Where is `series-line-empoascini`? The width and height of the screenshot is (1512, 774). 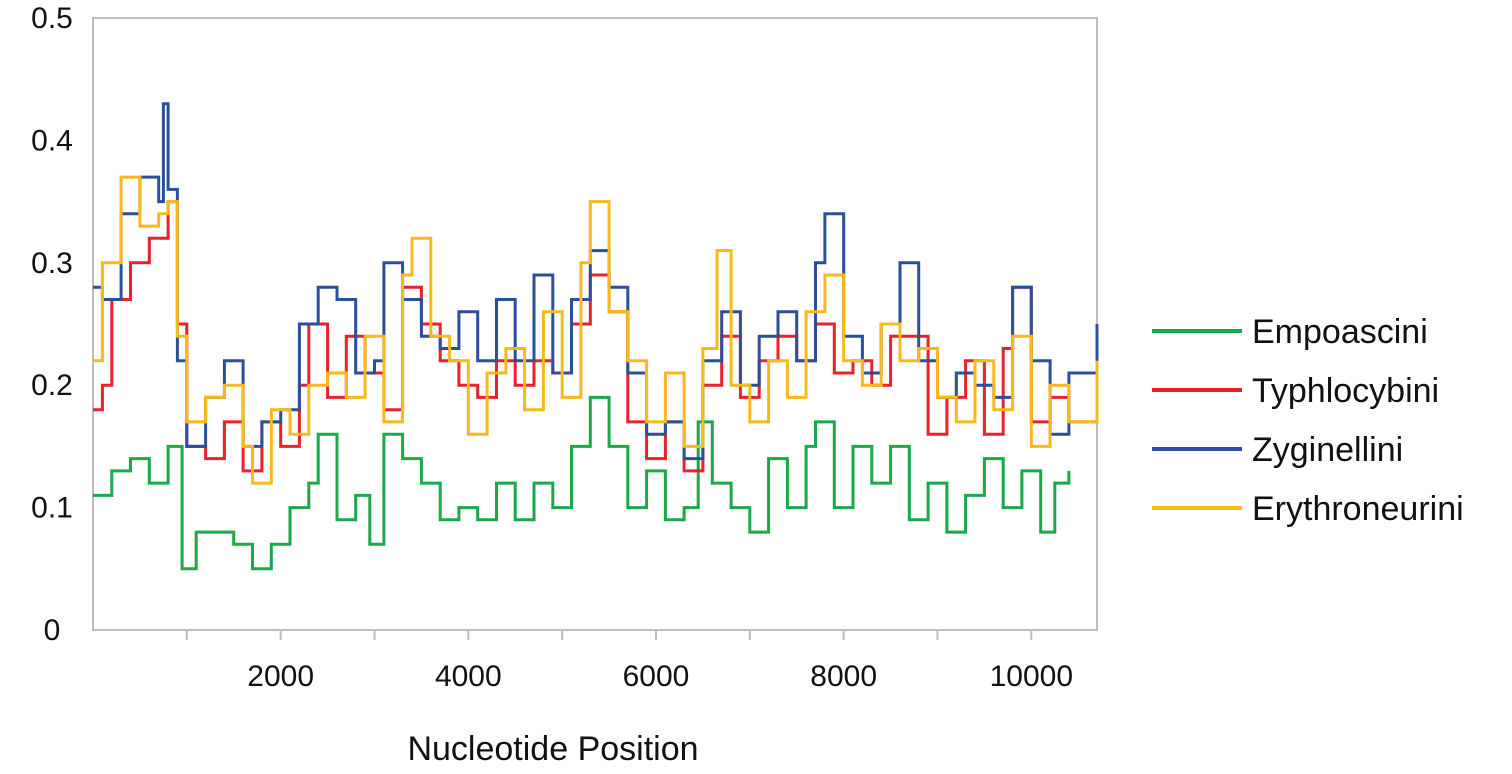
series-line-empoascini is located at coordinates (582, 483).